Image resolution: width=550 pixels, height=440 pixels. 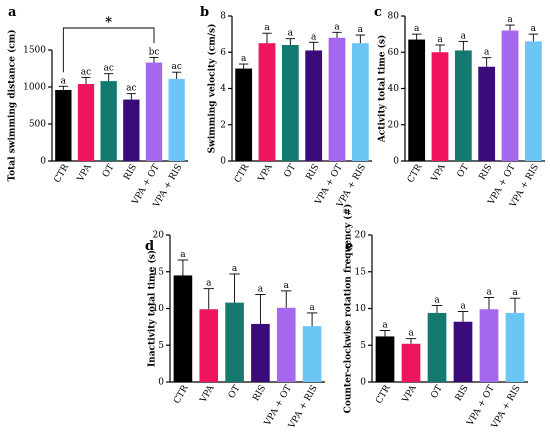 I want to click on y-axis-label: Total swimming distance (cm), so click(x=12, y=105).